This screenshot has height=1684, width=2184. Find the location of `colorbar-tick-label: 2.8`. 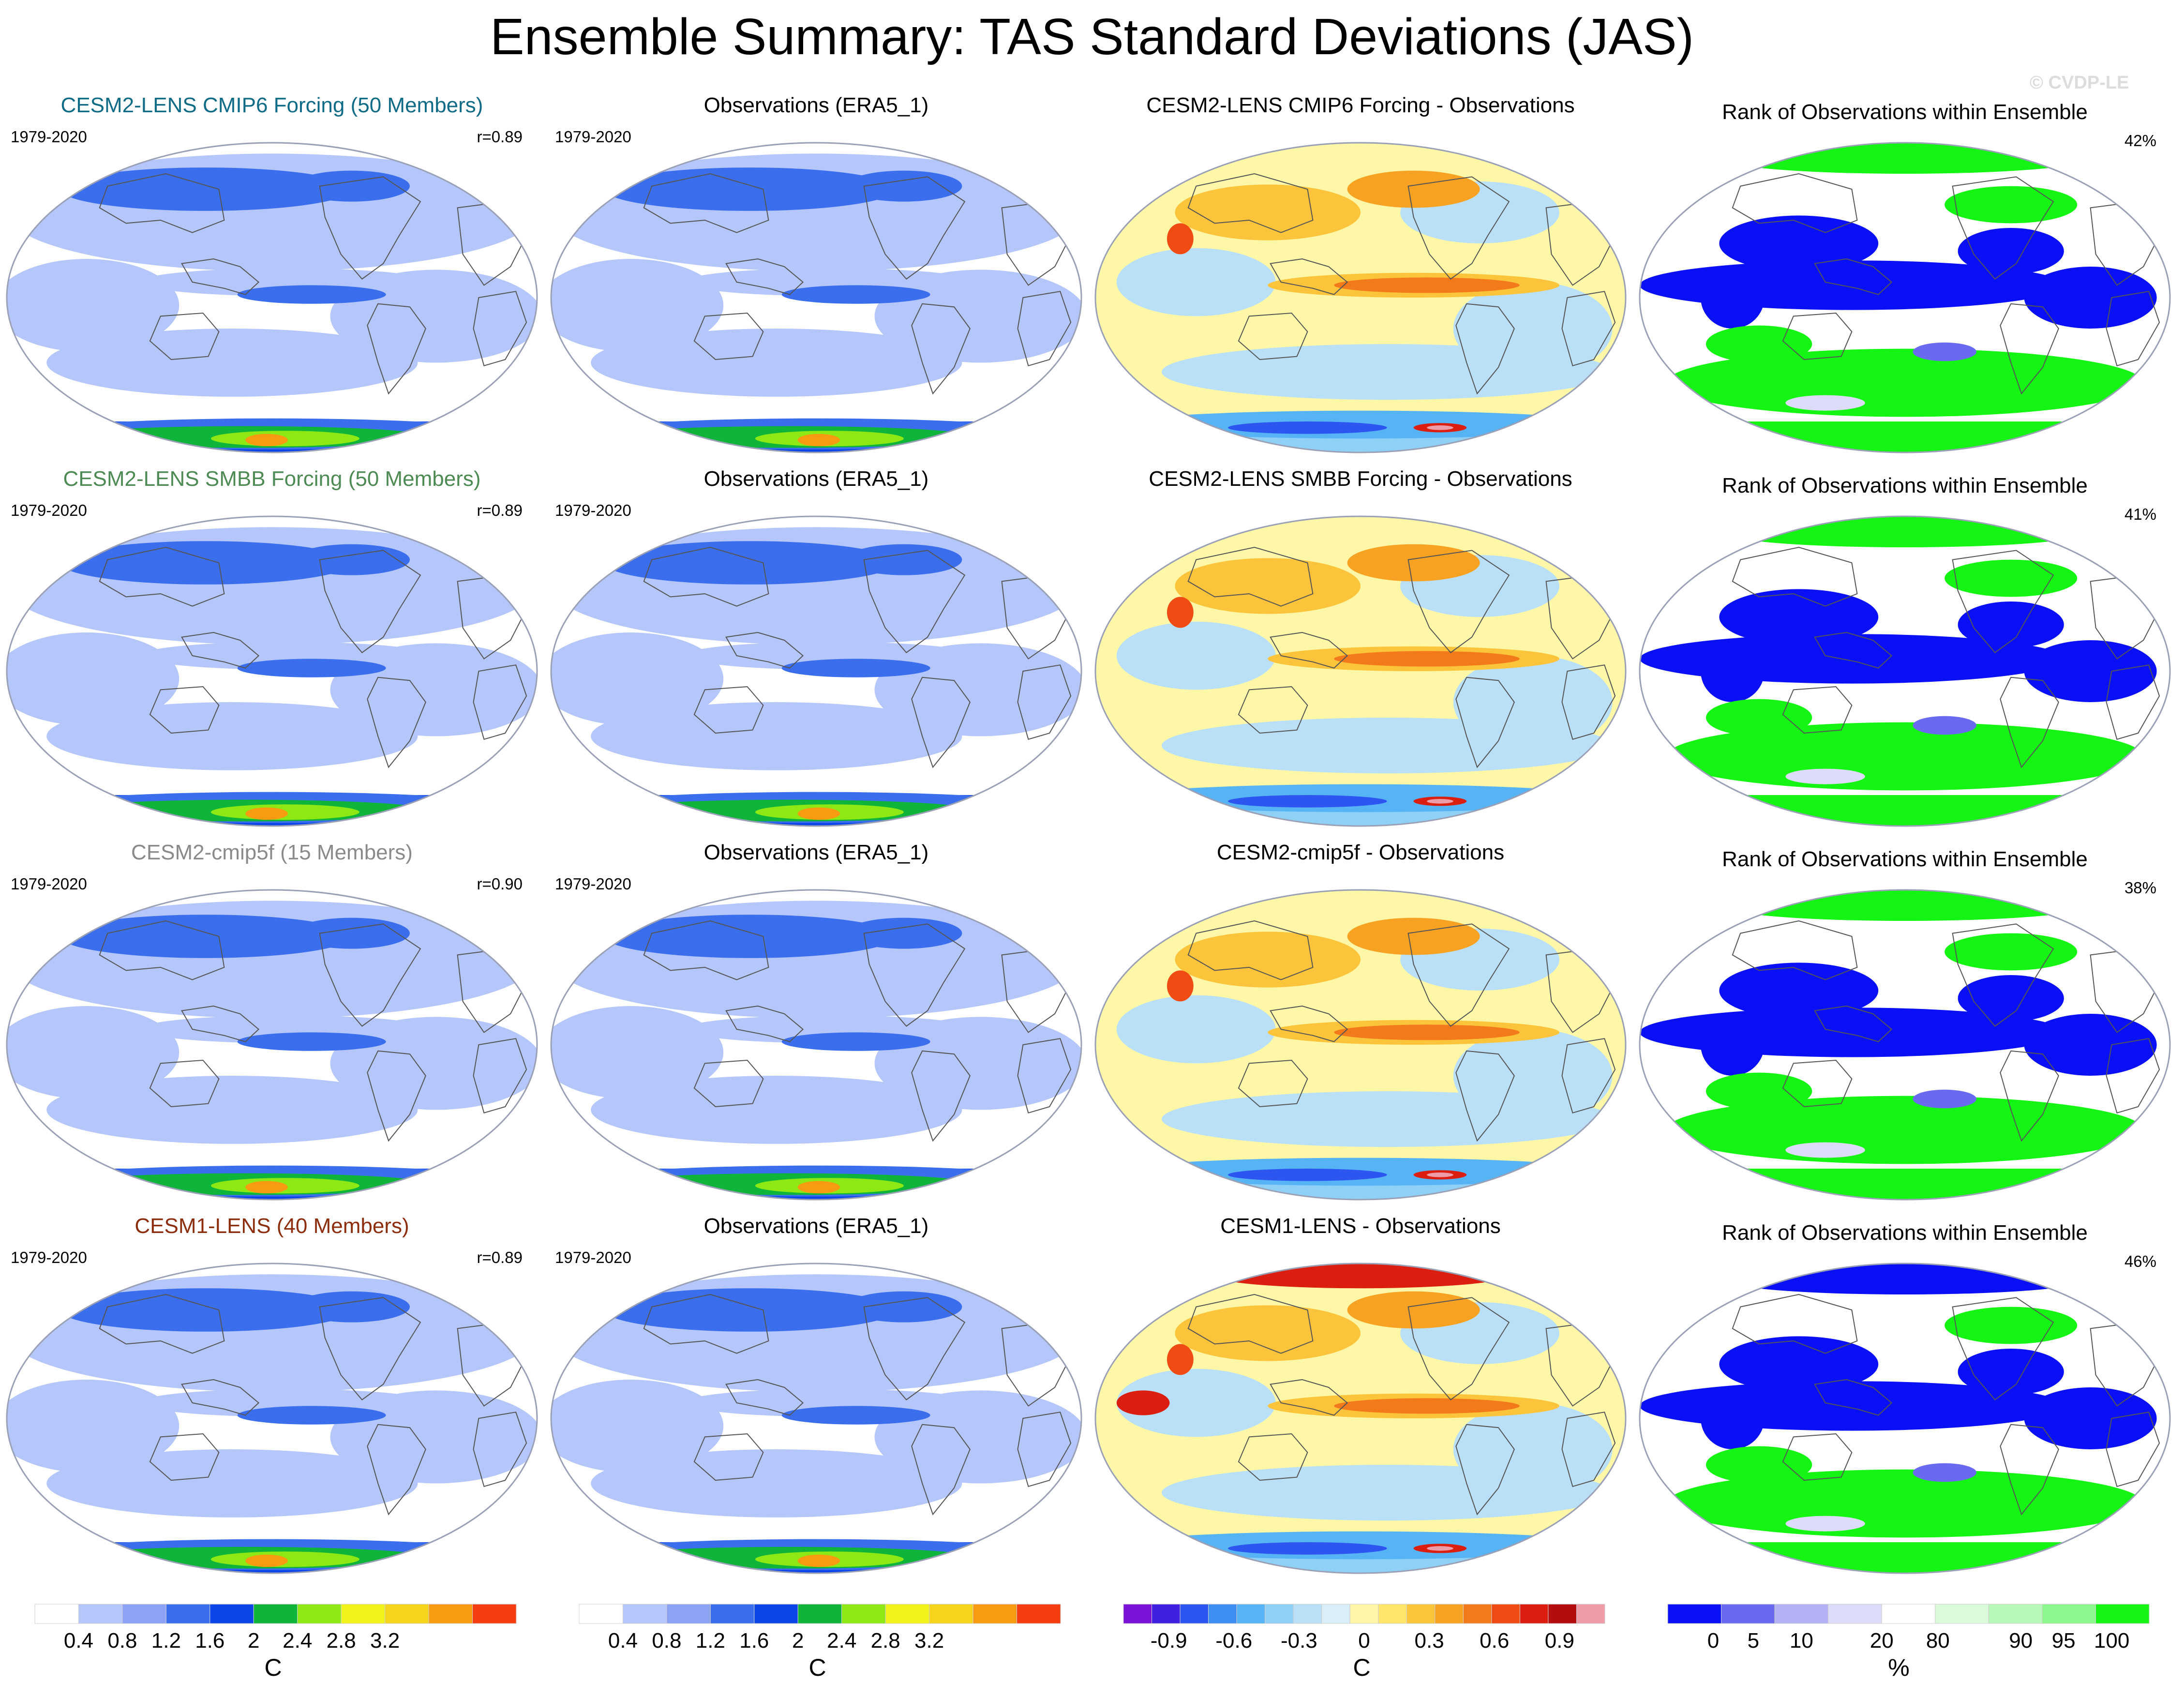

colorbar-tick-label: 2.8 is located at coordinates (885, 1641).